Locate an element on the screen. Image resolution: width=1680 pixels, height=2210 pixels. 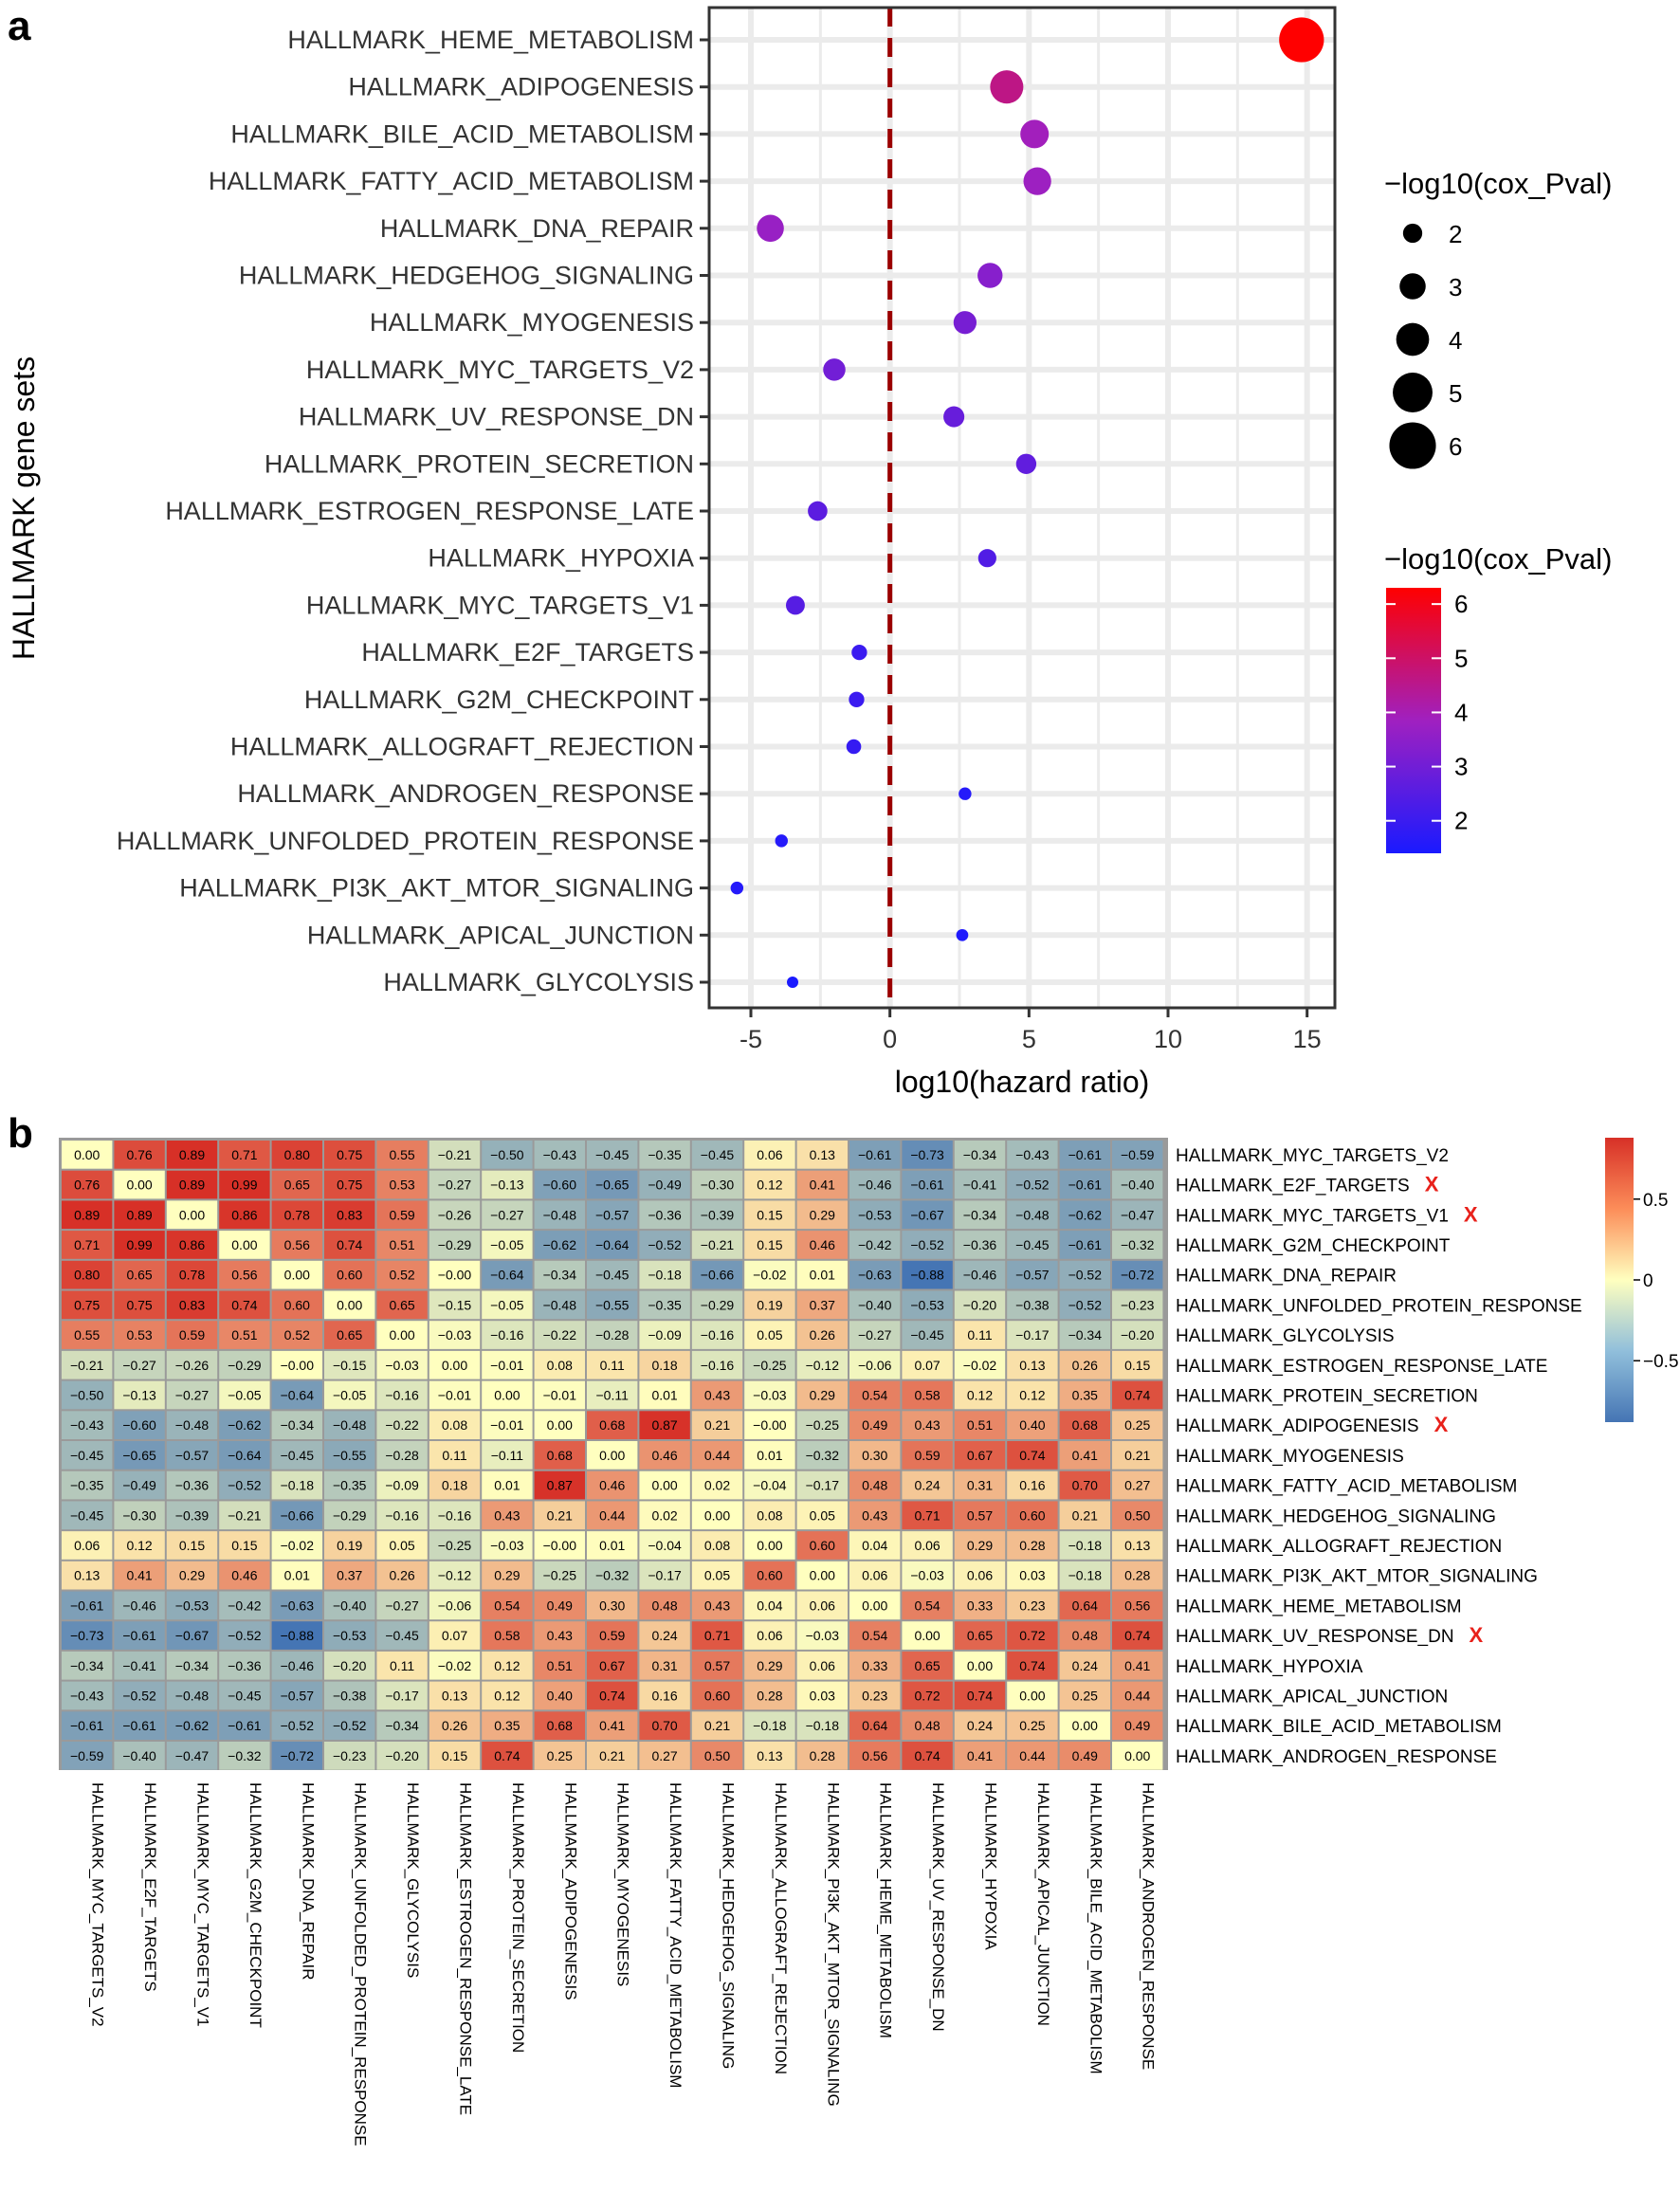
row-mark-x: X is located at coordinates (1471, 1214).